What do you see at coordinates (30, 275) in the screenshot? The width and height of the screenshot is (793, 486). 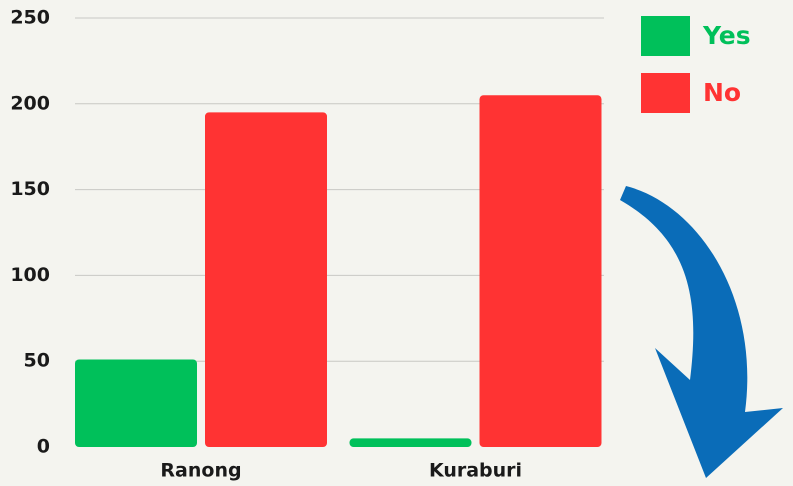 I see `y-tick-label: 100` at bounding box center [30, 275].